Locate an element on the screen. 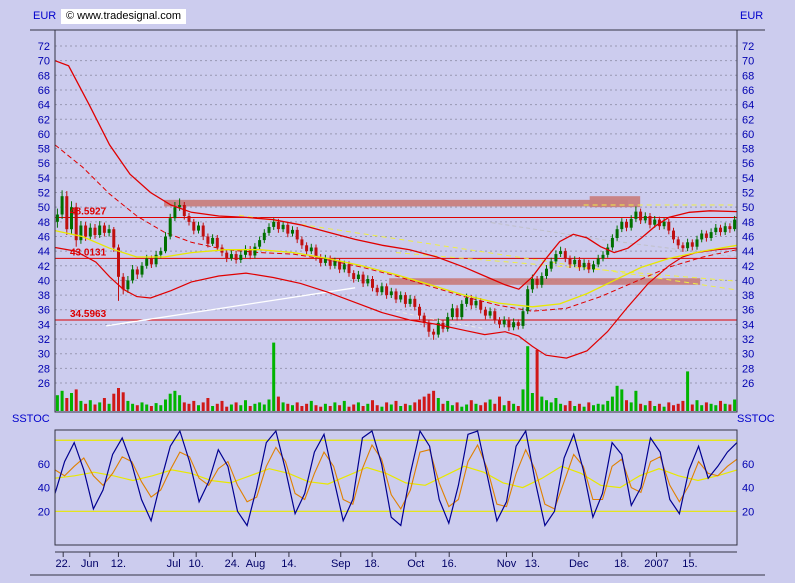  ma-mid-yellow is located at coordinates (396, 268).